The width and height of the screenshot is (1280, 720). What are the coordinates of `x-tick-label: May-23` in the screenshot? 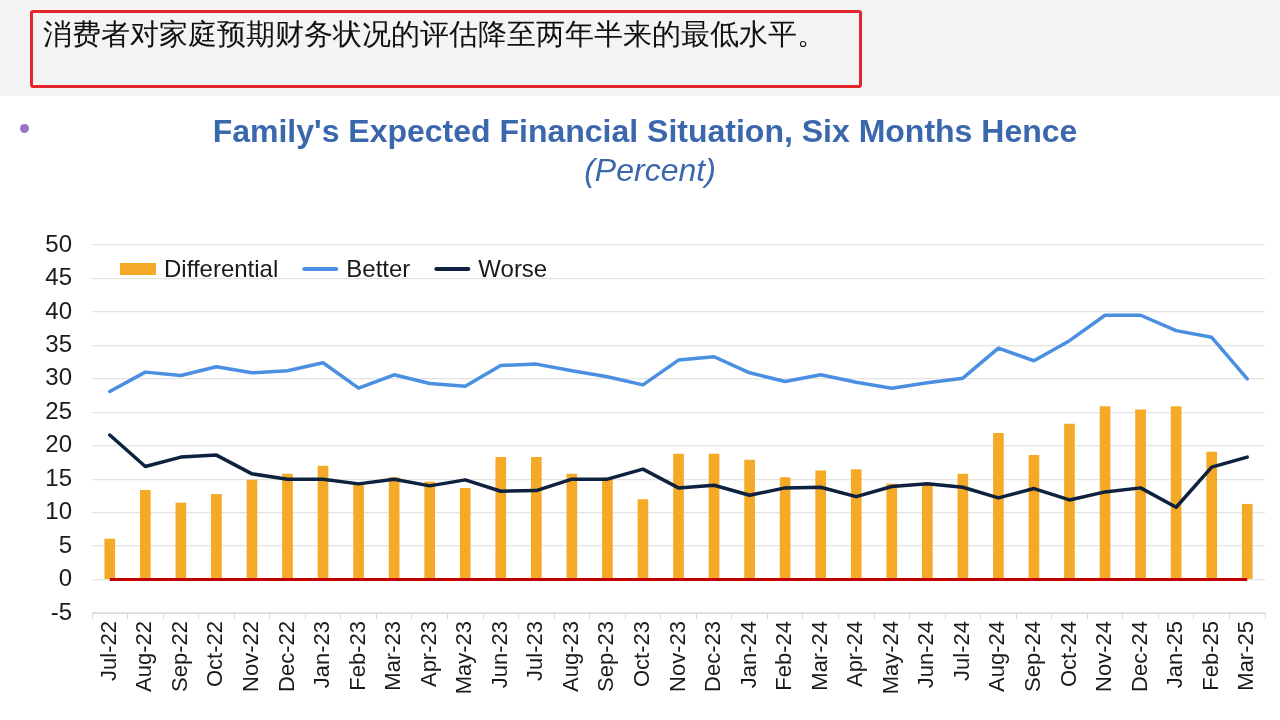 It's located at (464, 658).